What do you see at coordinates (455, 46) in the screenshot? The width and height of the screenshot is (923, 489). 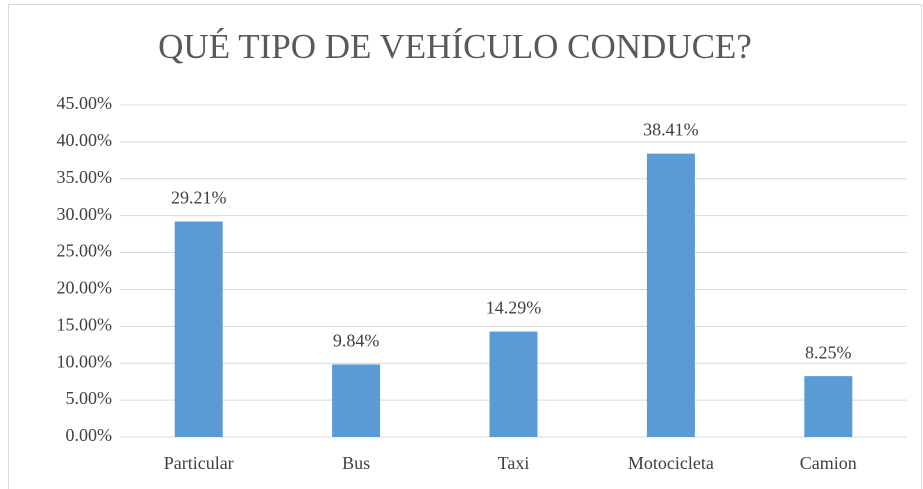 I see `chart-title: QUÉ TIPO DE VEHÍCULO CONDUCE?` at bounding box center [455, 46].